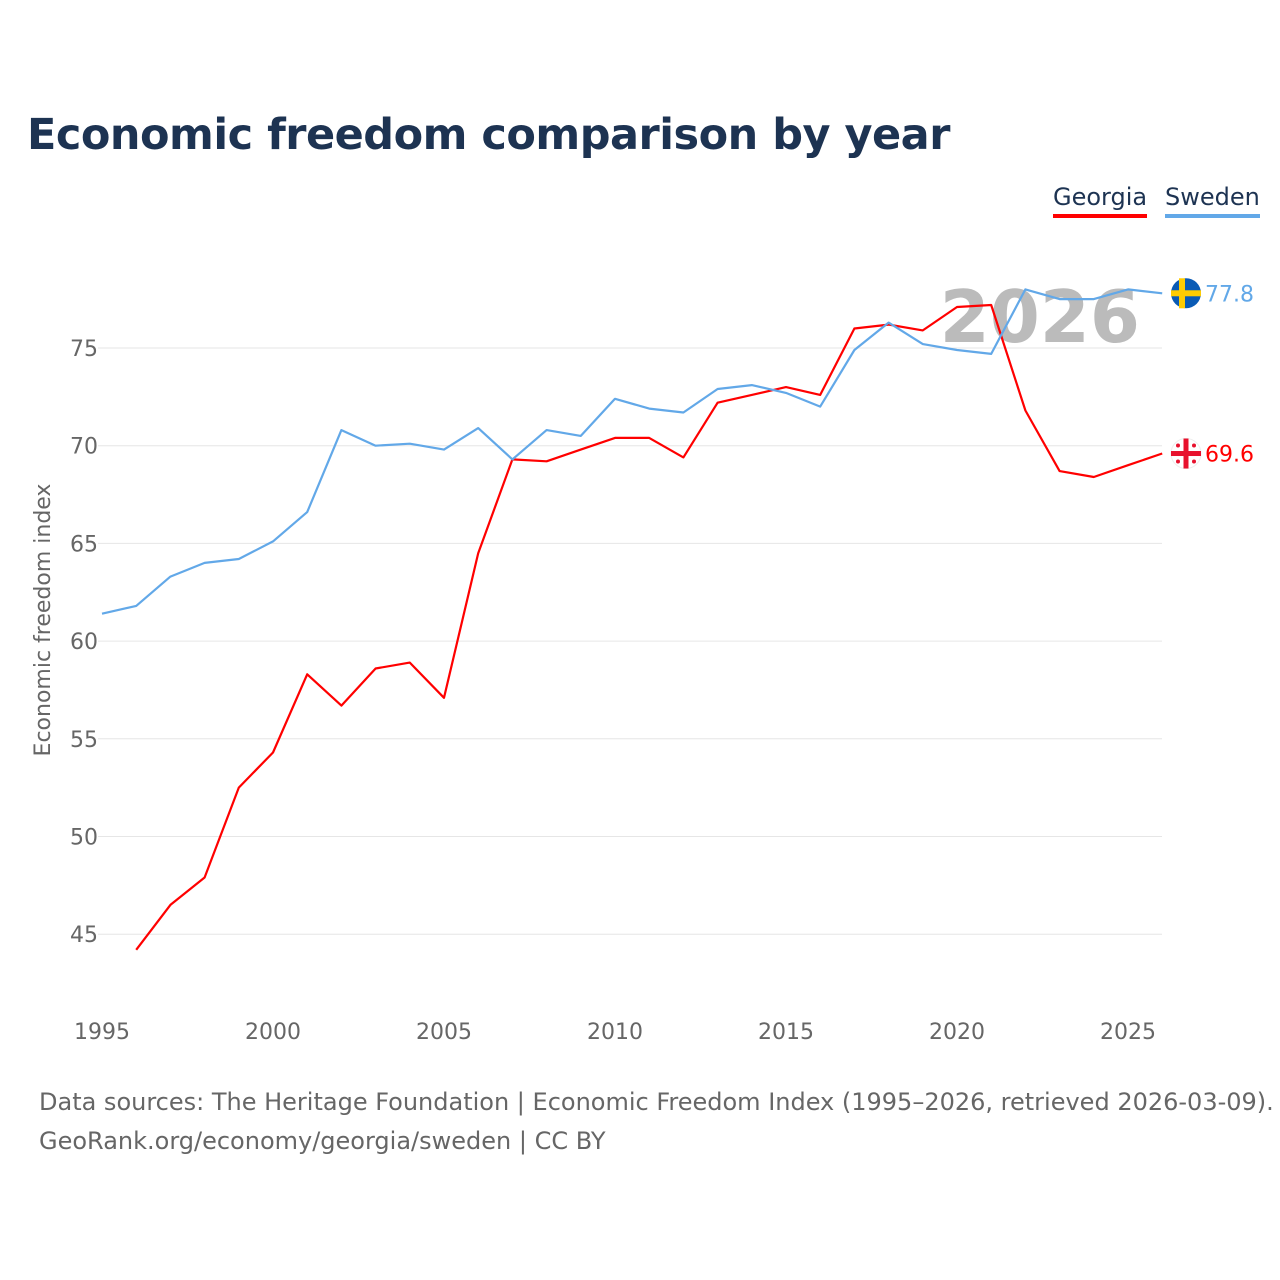 This screenshot has width=1280, height=1280. I want to click on end-value-label-georgia: 69.6, so click(1229, 455).